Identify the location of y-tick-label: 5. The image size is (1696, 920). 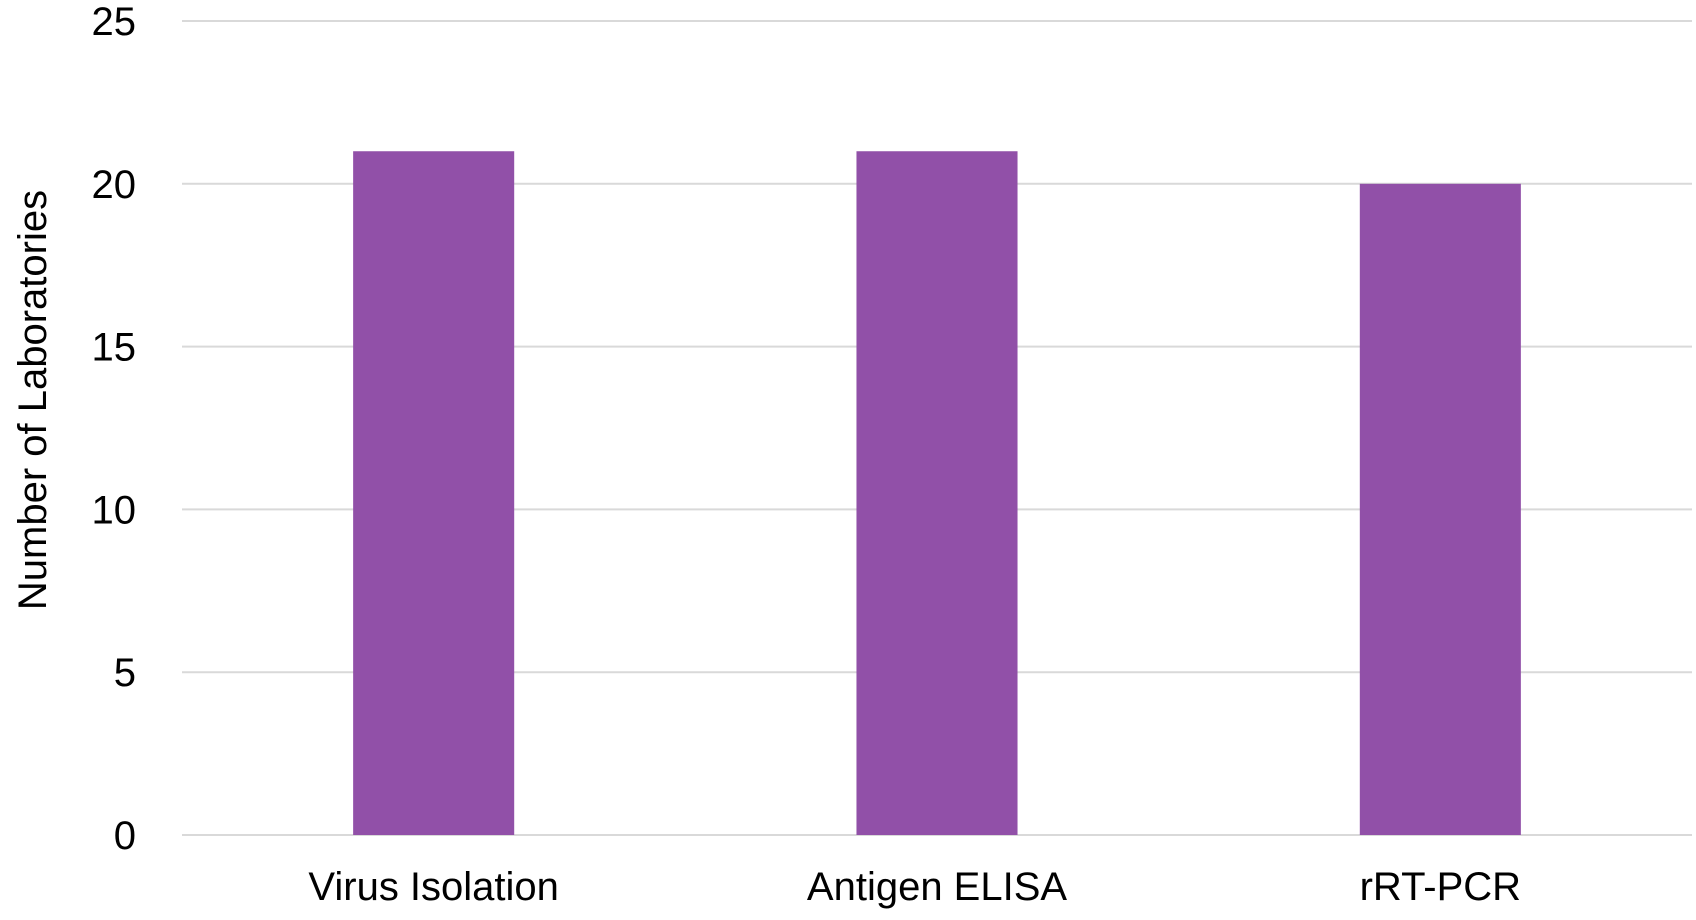
(125, 673).